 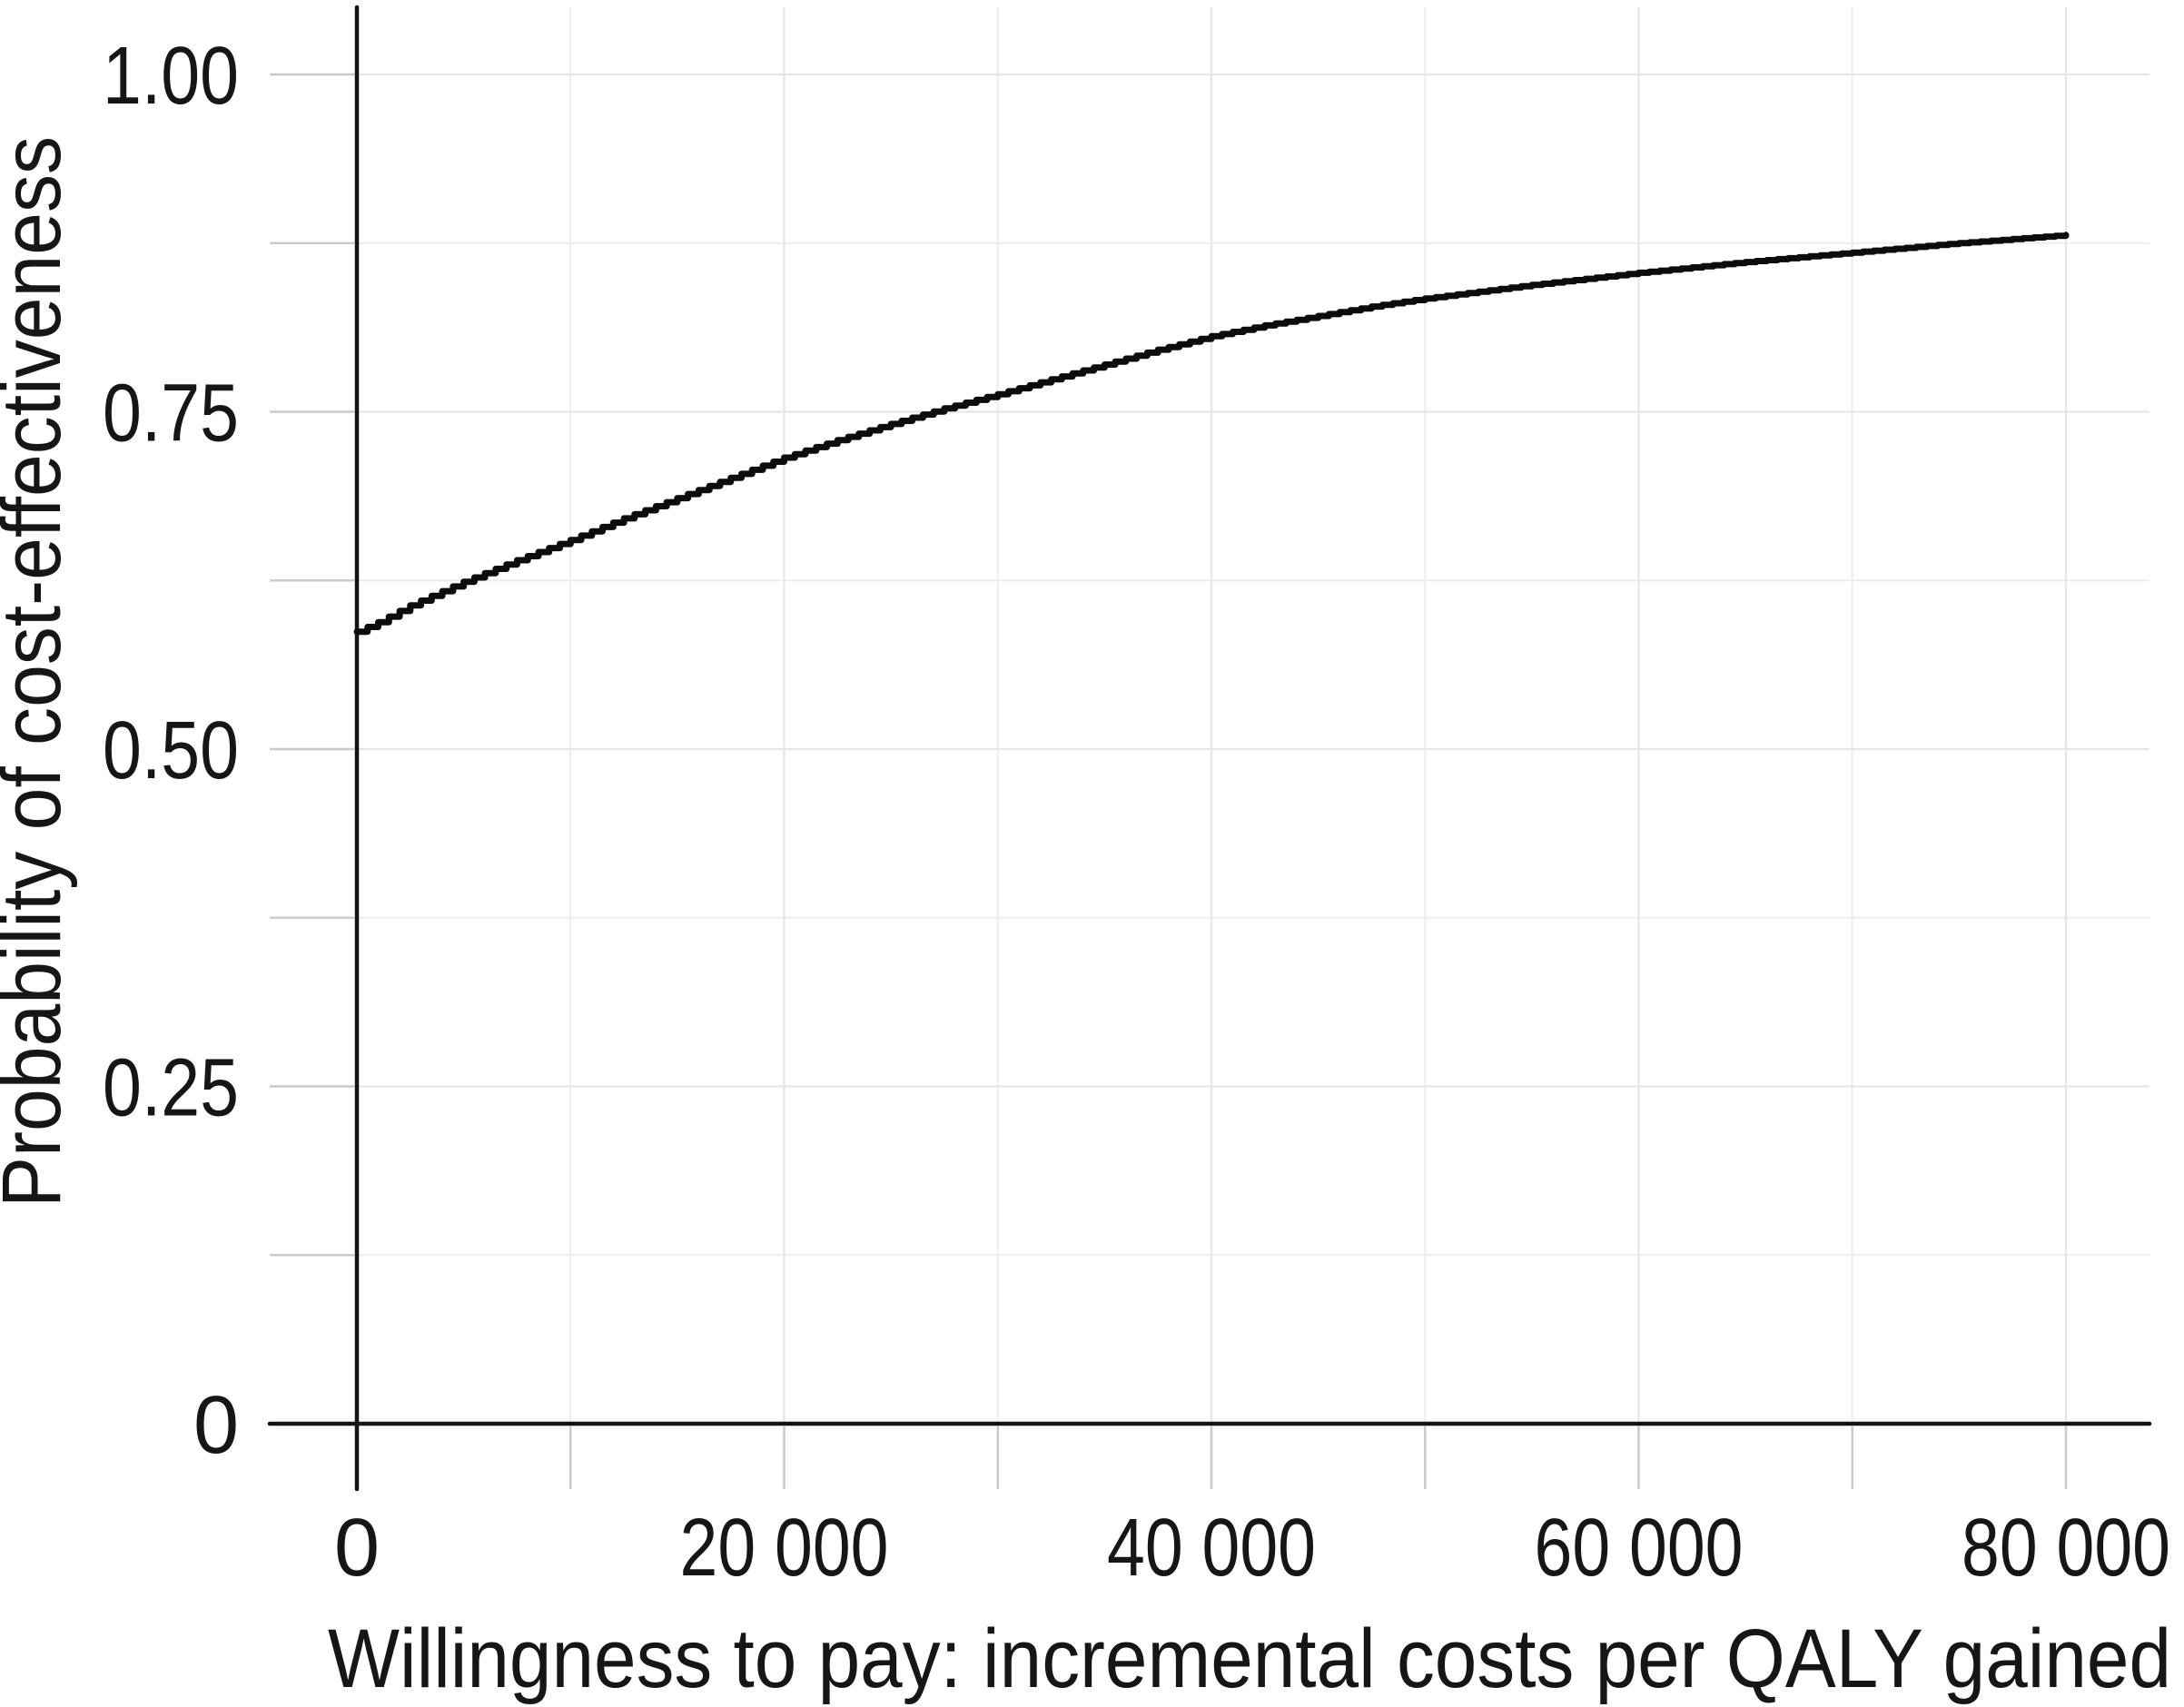 What do you see at coordinates (2066, 1549) in the screenshot?
I see `x-tick-label: 80 000` at bounding box center [2066, 1549].